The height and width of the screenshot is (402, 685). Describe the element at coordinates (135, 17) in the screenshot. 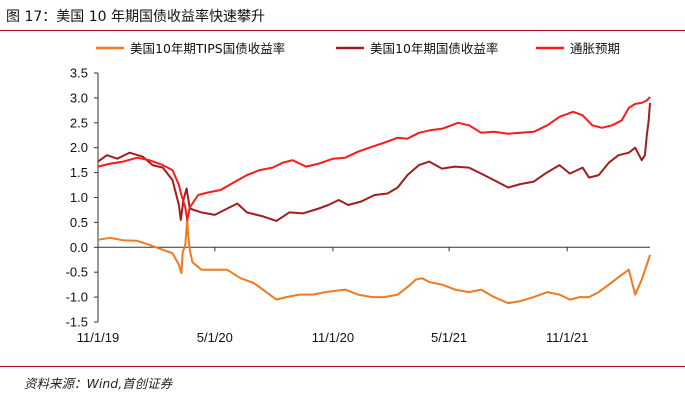

I see `figure-title: 图 17：美国 10 年期国债收益率快速攀升` at that location.